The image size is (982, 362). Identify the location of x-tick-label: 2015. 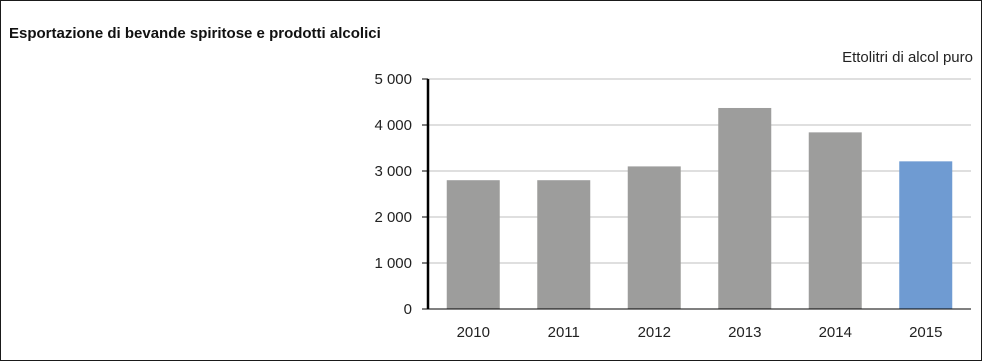
(925, 332).